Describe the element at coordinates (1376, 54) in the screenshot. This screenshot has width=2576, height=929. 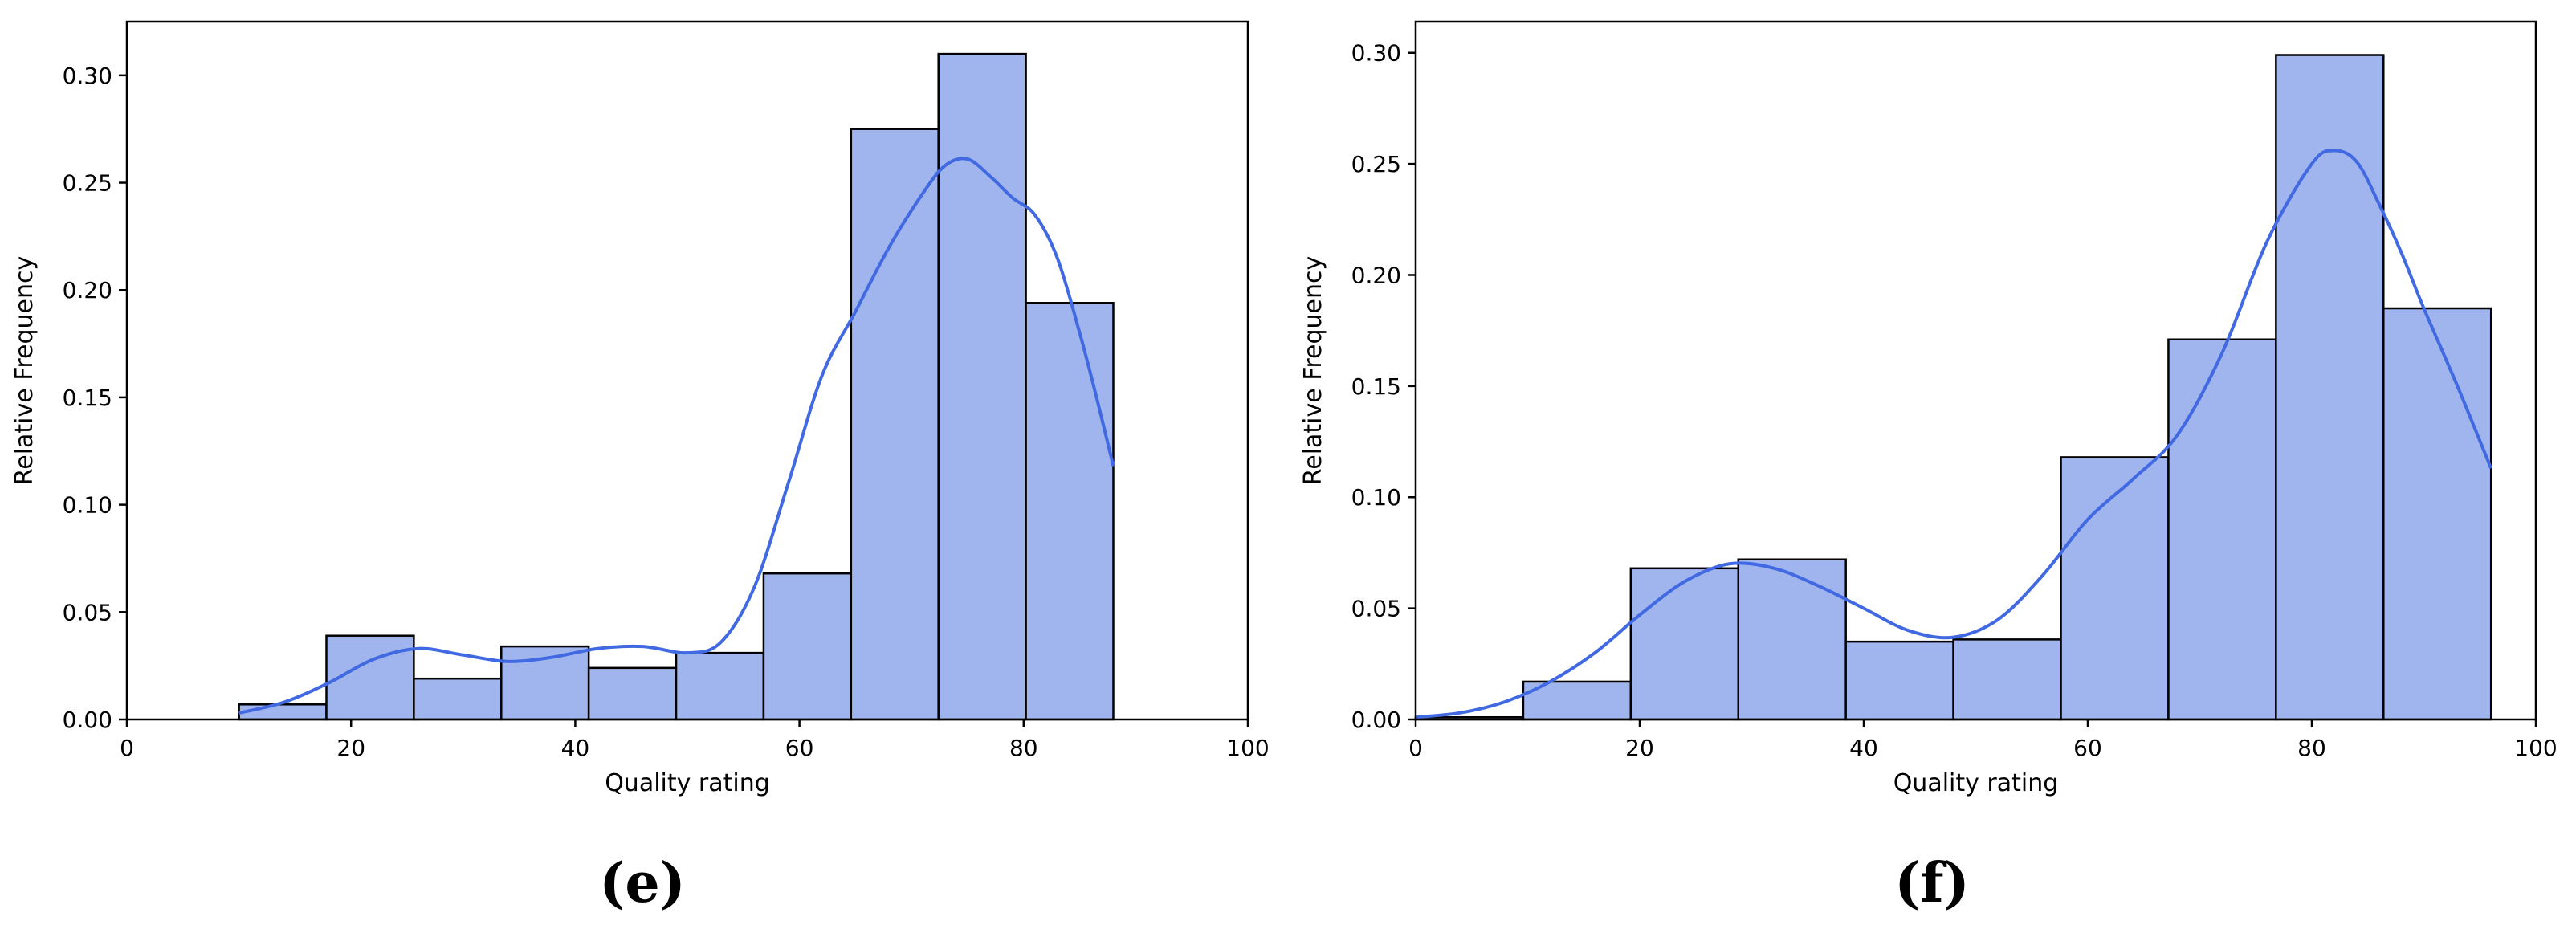
I see `y-tick-label-f-7: 0.30` at that location.